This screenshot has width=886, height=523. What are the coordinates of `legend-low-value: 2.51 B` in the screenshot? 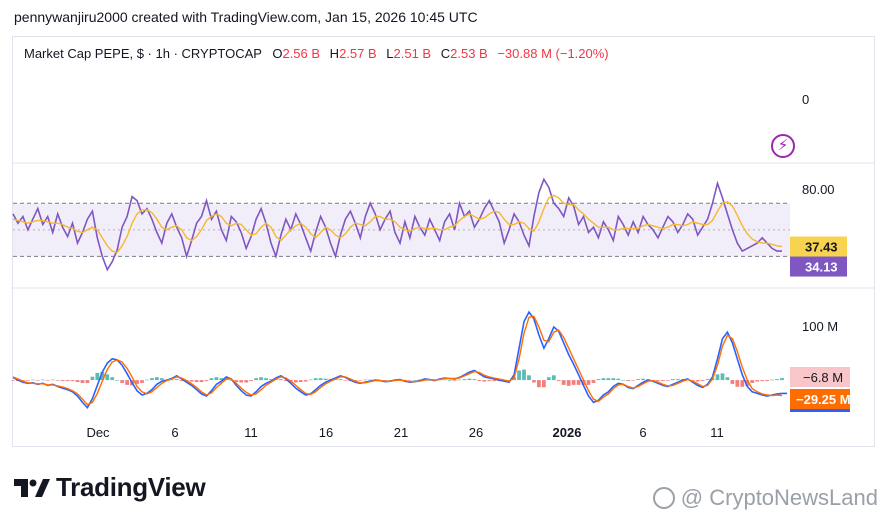 It's located at (412, 53).